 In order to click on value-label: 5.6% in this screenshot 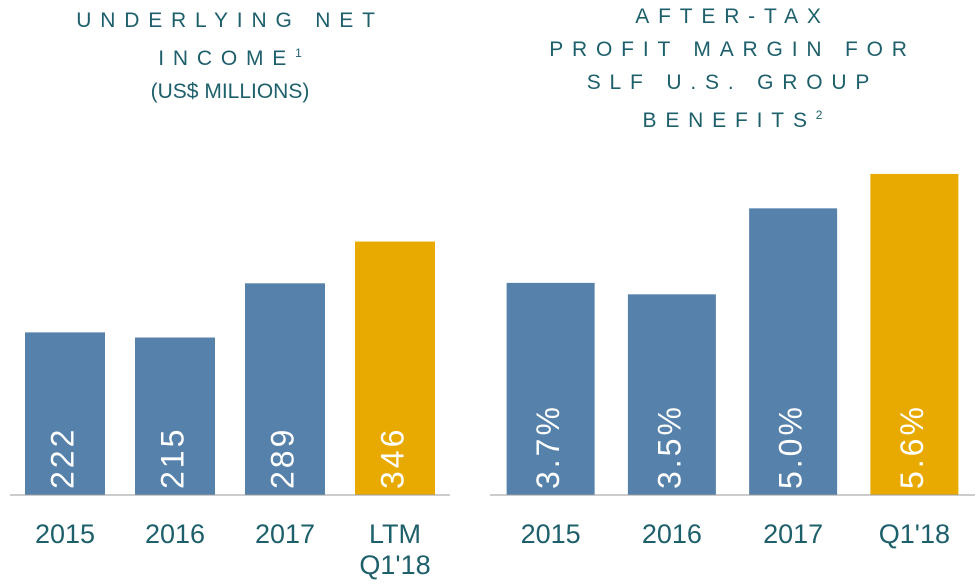, I will do `click(912, 446)`.